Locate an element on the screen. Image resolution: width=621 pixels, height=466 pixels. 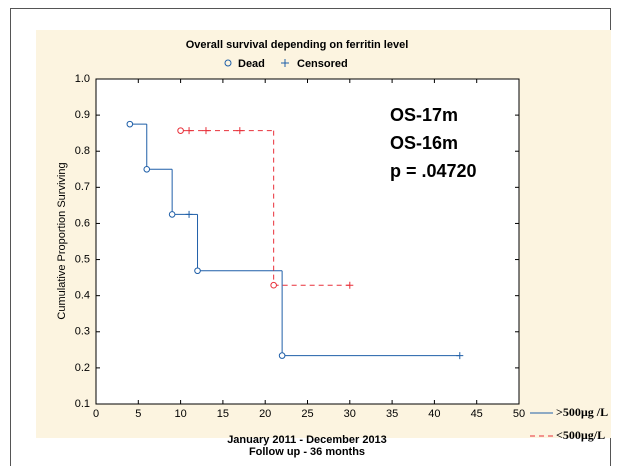
y-tick-label: 0.8 is located at coordinates (82, 151).